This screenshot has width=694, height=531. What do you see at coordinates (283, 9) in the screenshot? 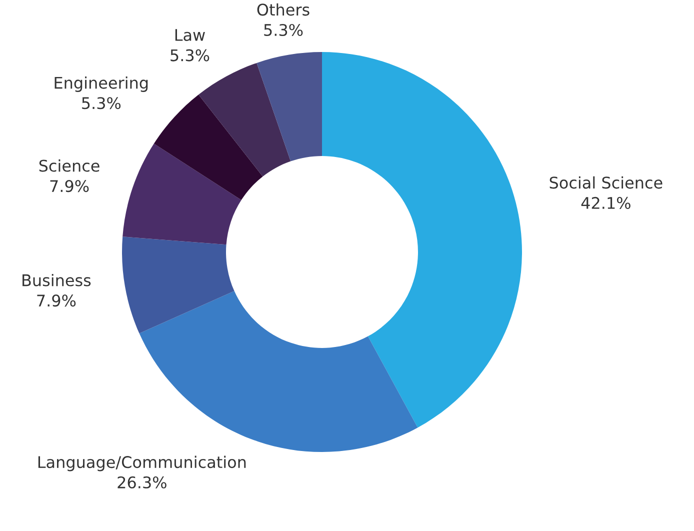
I see `slice-label: Others` at bounding box center [283, 9].